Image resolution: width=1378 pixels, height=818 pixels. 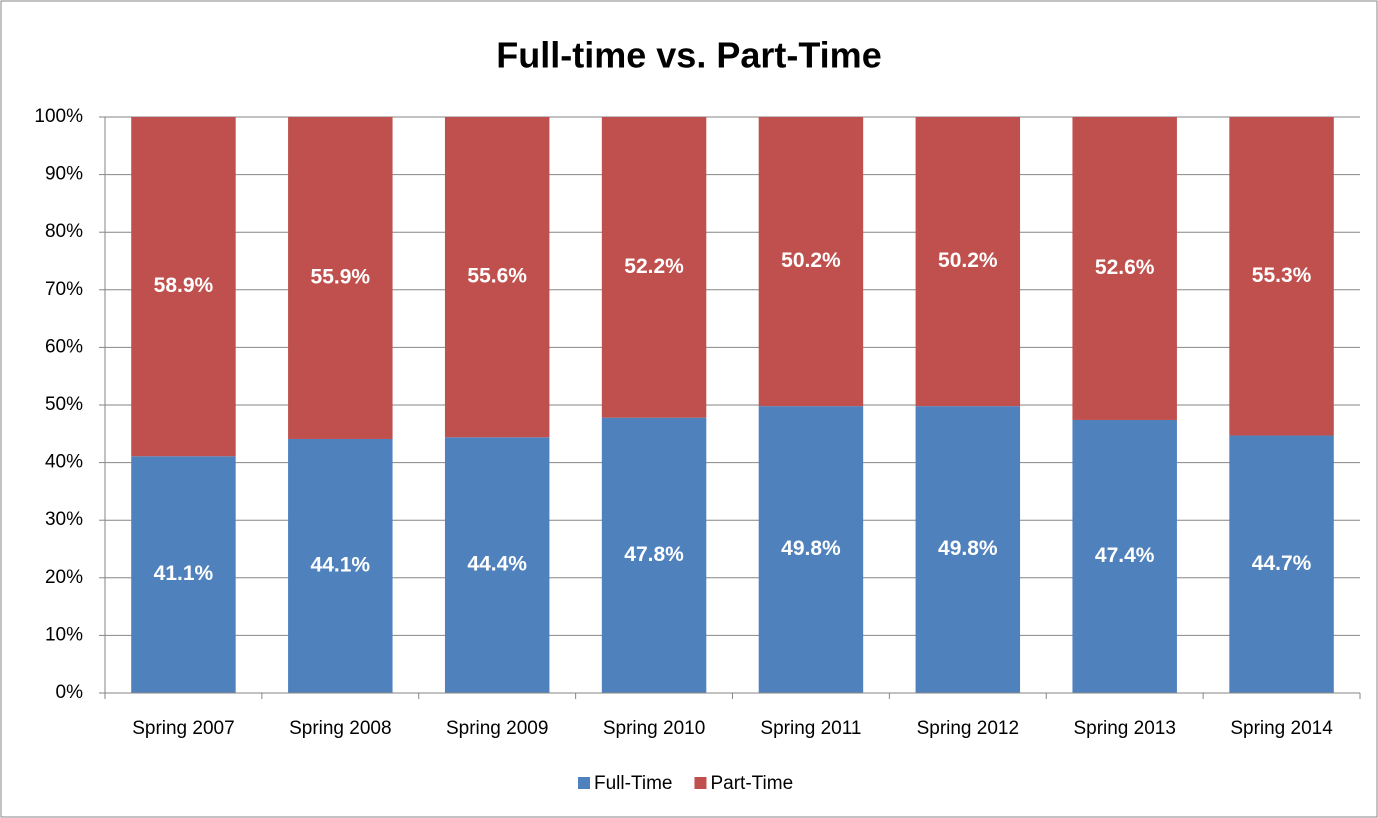 I want to click on y-tick-label: 100%, so click(x=58, y=116).